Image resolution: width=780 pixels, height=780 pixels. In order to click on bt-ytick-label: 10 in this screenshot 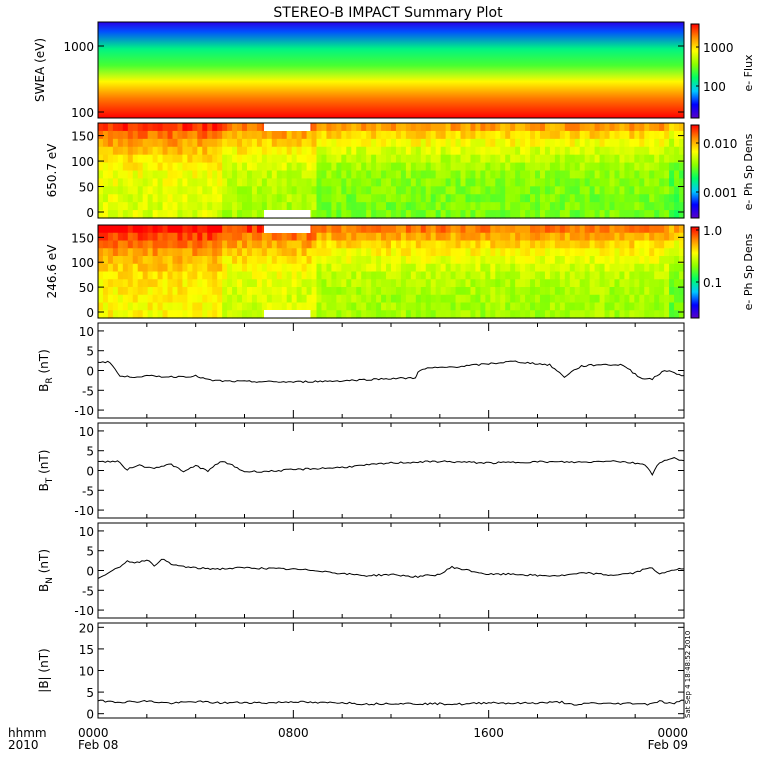, I will do `click(86, 432)`.